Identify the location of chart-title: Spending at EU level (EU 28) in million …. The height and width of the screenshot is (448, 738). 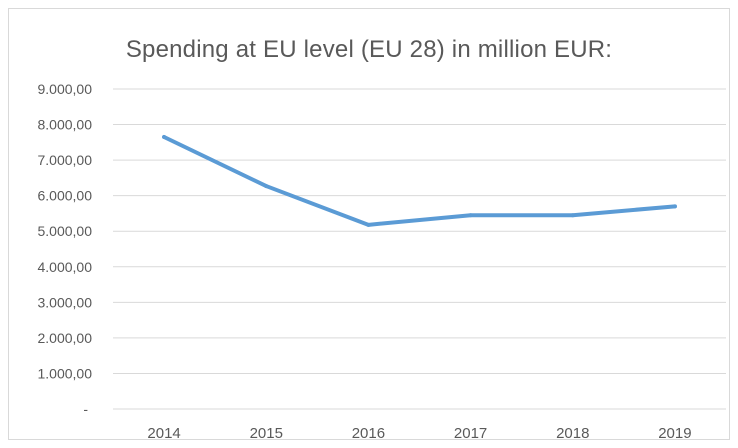
(369, 49).